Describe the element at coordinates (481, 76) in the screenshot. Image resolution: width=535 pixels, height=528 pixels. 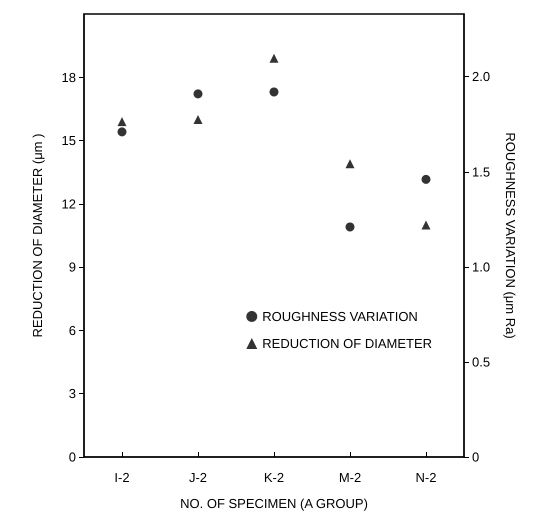
I see `y2-tick-label: 2.0` at that location.